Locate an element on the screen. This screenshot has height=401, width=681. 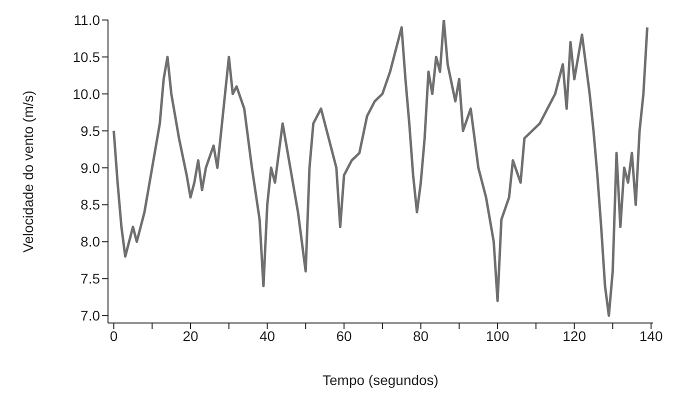
y-tick-label: 10.0 is located at coordinates (86, 94).